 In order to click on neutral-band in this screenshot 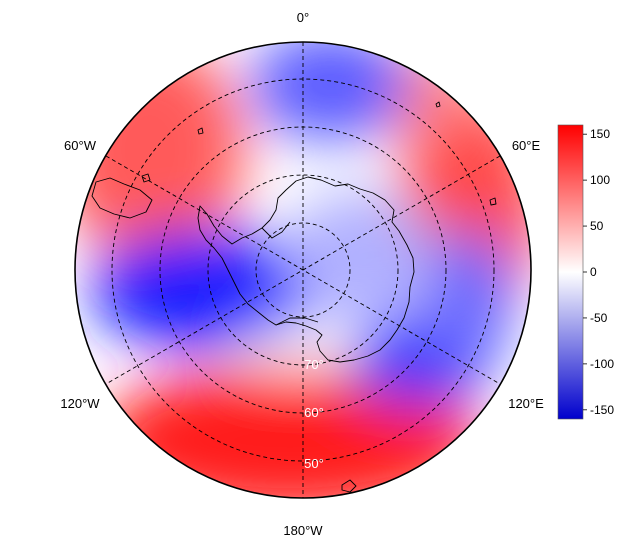, I will do `click(300, 350)`.